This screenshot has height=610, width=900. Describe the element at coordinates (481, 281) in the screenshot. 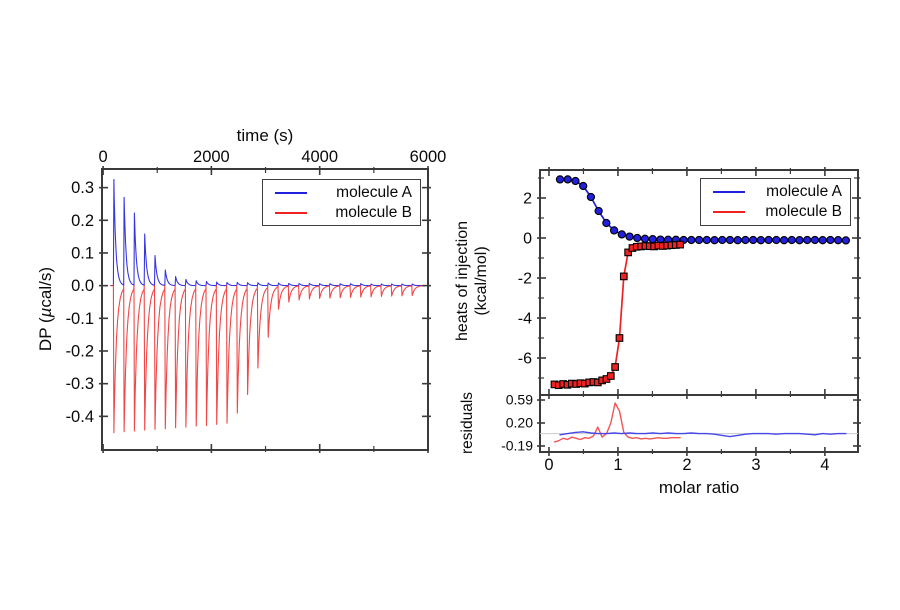

I see `heats-axis-label-line2: (kcal/mol)` at that location.